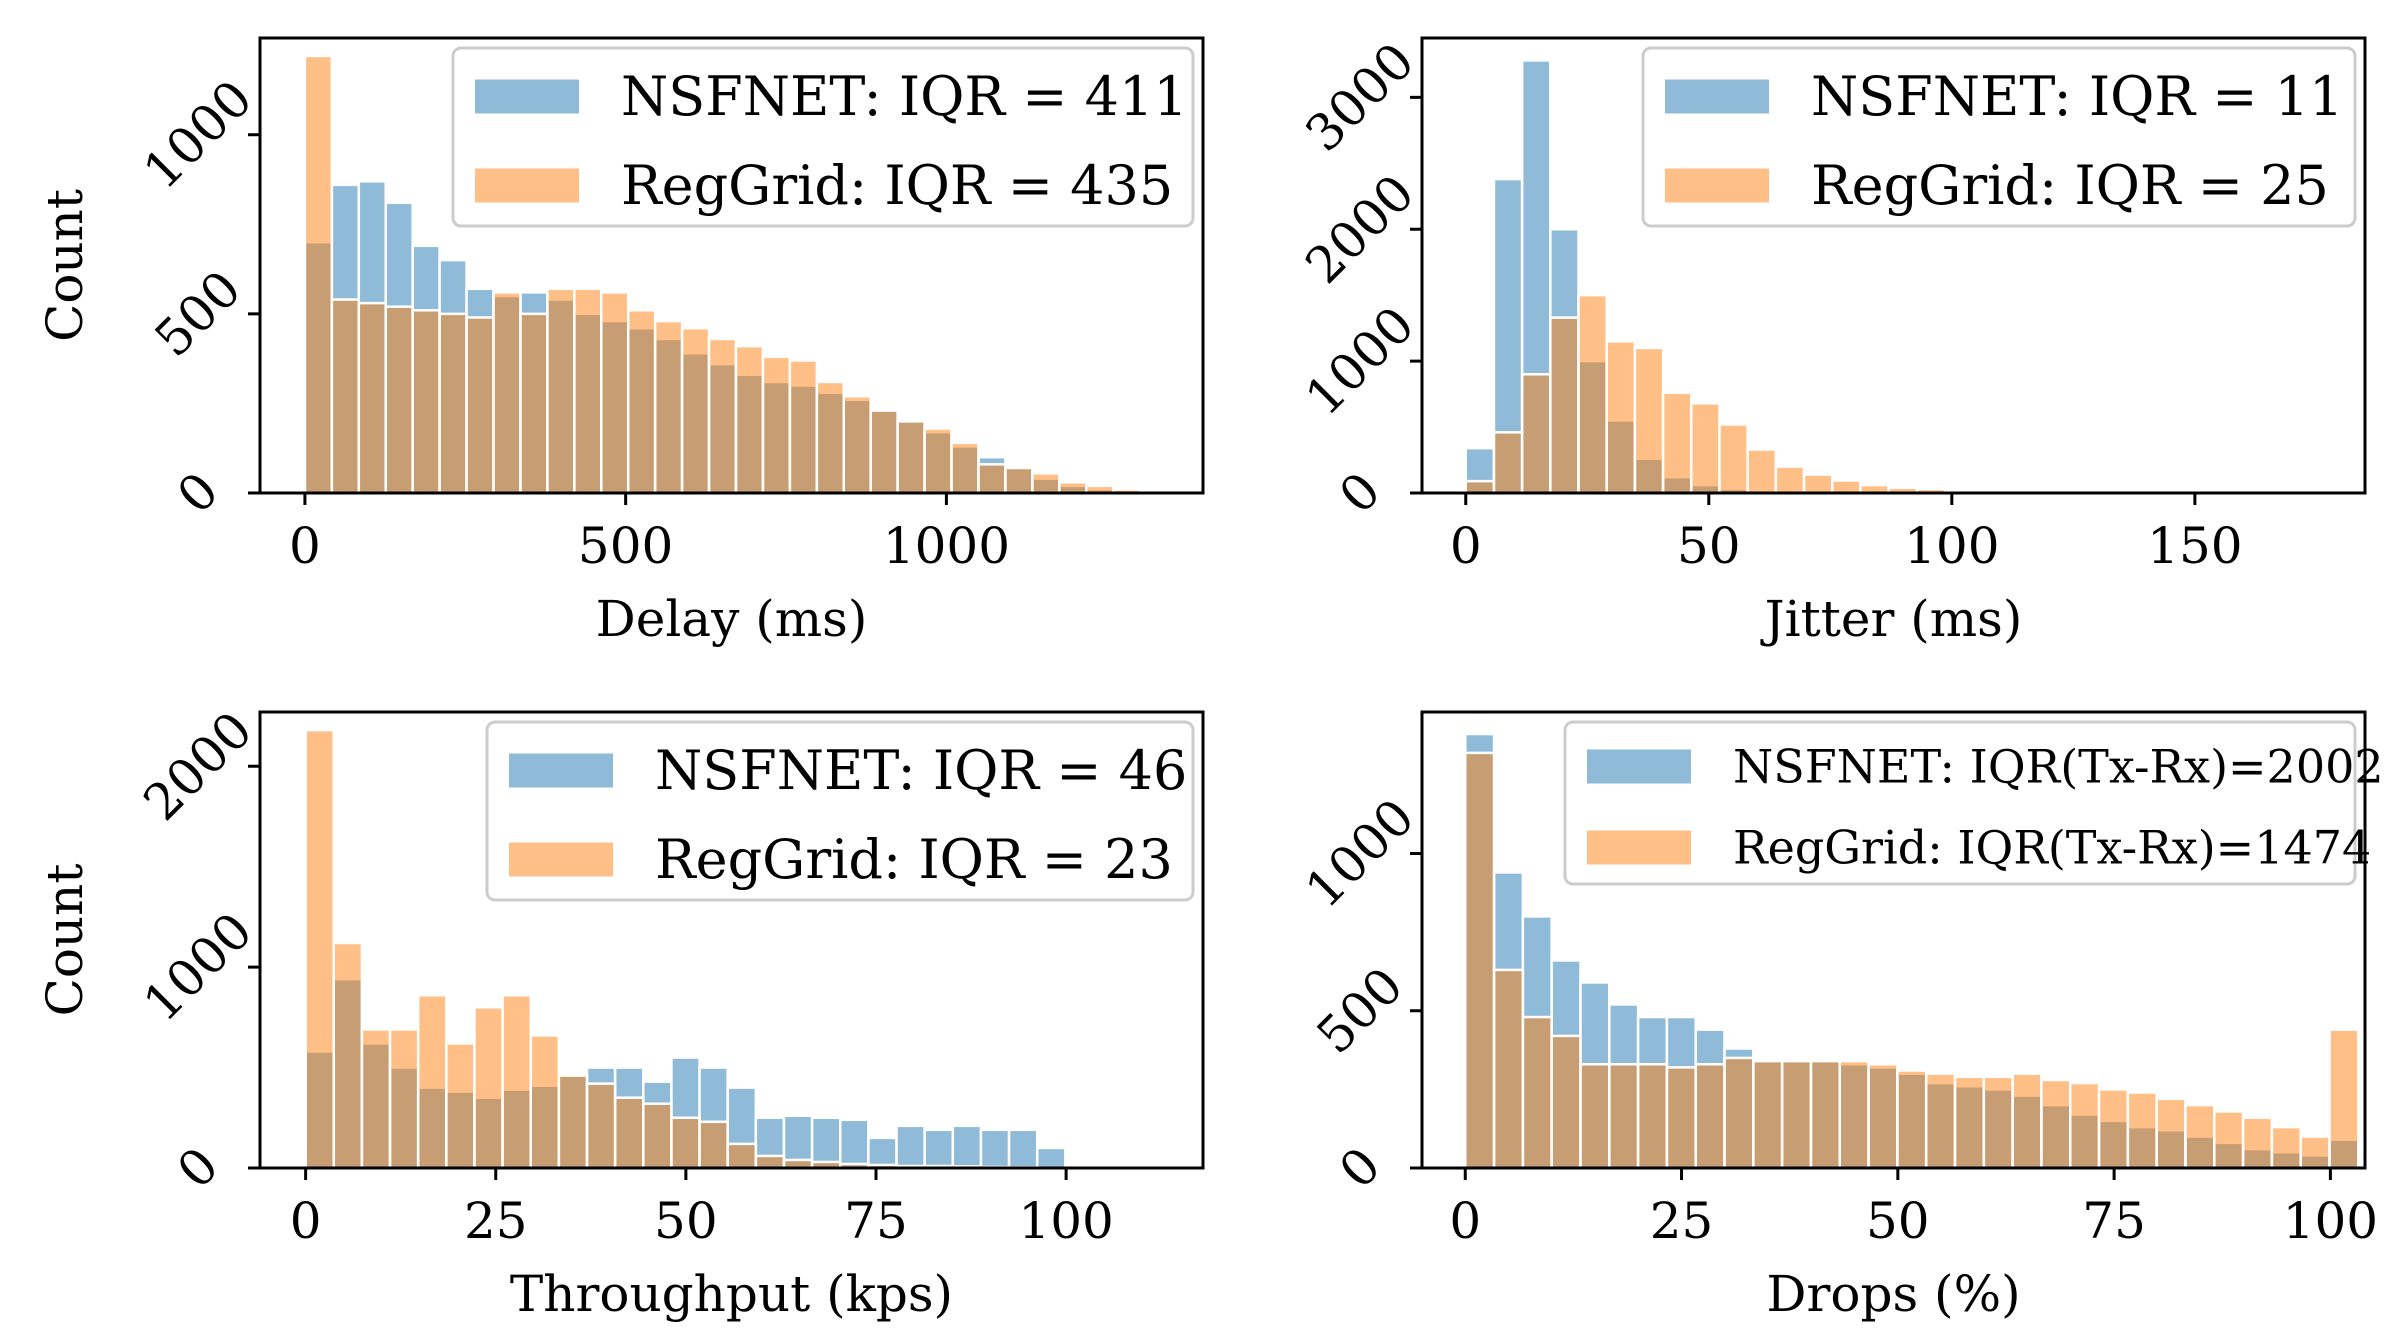 The height and width of the screenshot is (1333, 2392). I want to click on drops-x-axis-label: Drops (%), so click(1893, 1294).